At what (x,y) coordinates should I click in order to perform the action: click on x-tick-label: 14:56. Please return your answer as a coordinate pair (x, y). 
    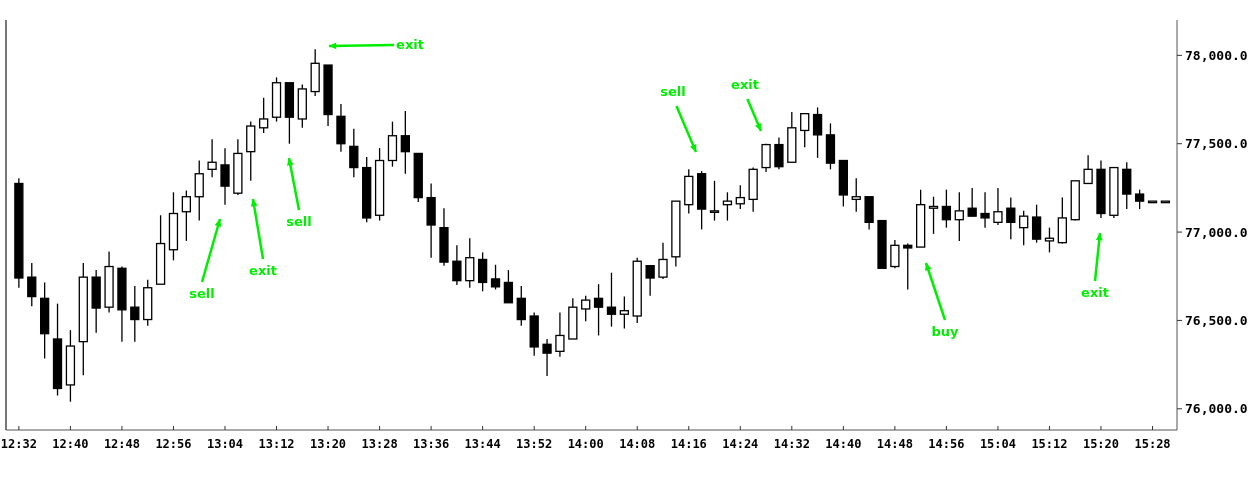
    Looking at the image, I should click on (946, 444).